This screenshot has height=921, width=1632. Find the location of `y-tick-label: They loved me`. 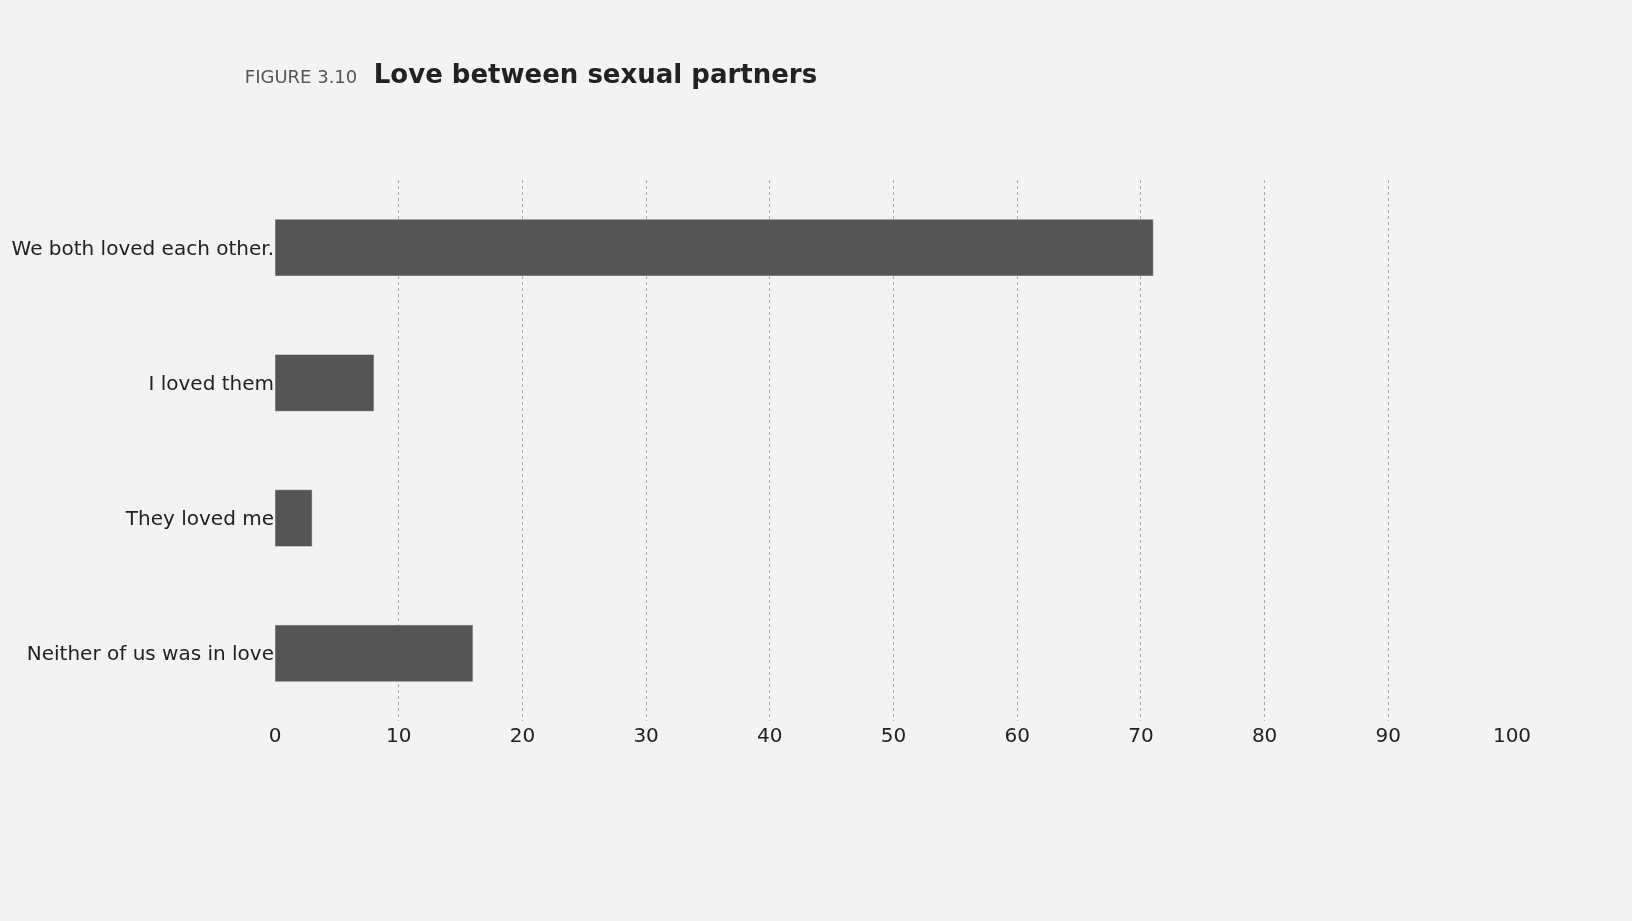

y-tick-label: They loved me is located at coordinates (199, 518).